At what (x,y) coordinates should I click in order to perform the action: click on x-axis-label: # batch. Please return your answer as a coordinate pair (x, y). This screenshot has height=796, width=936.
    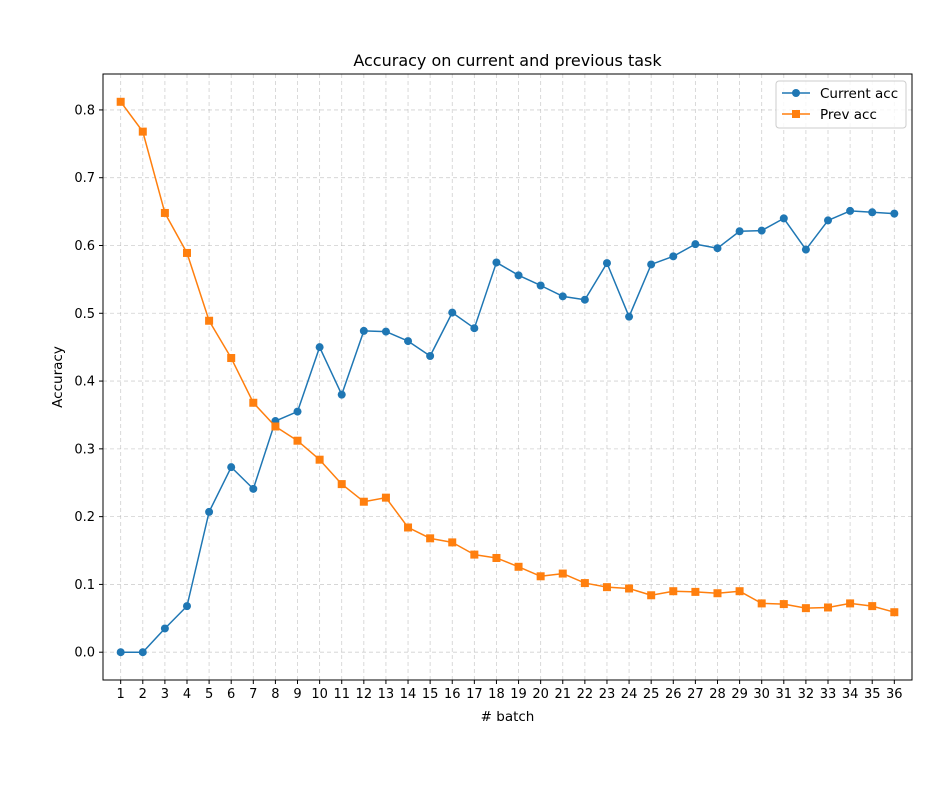
    Looking at the image, I should click on (508, 717).